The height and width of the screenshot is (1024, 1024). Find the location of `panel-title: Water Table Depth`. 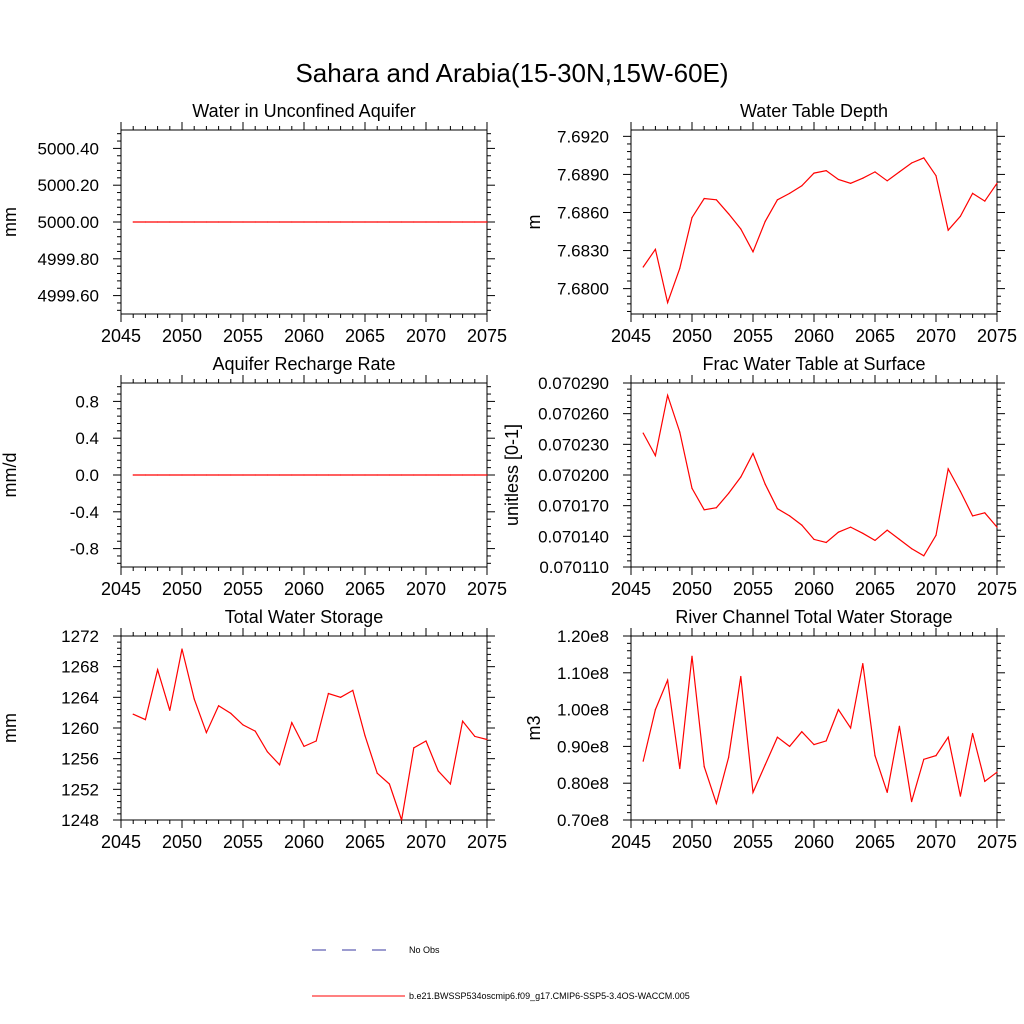

panel-title: Water Table Depth is located at coordinates (814, 111).